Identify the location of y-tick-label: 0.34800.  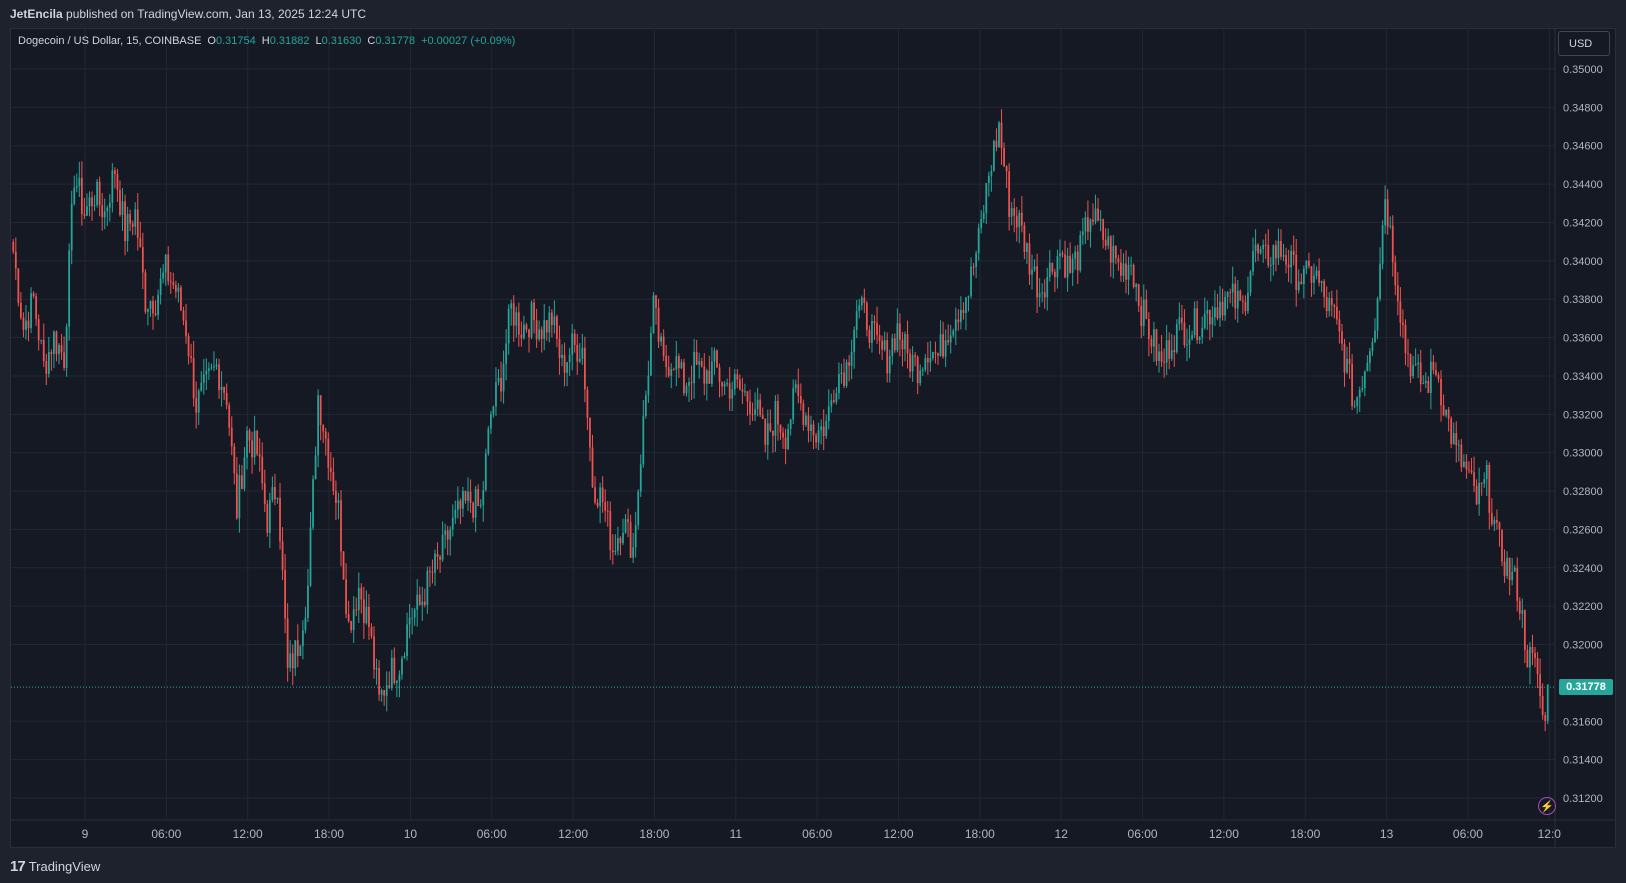
(1583, 108).